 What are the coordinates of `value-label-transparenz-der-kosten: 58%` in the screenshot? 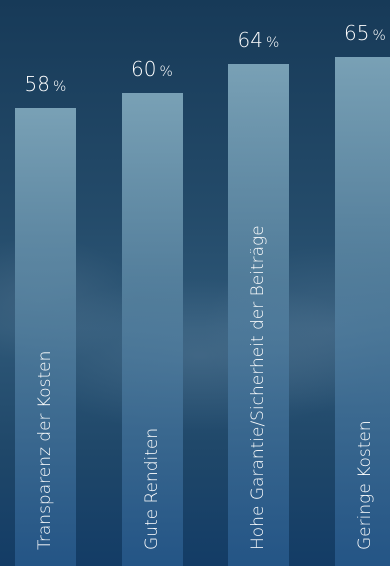 It's located at (45, 84).